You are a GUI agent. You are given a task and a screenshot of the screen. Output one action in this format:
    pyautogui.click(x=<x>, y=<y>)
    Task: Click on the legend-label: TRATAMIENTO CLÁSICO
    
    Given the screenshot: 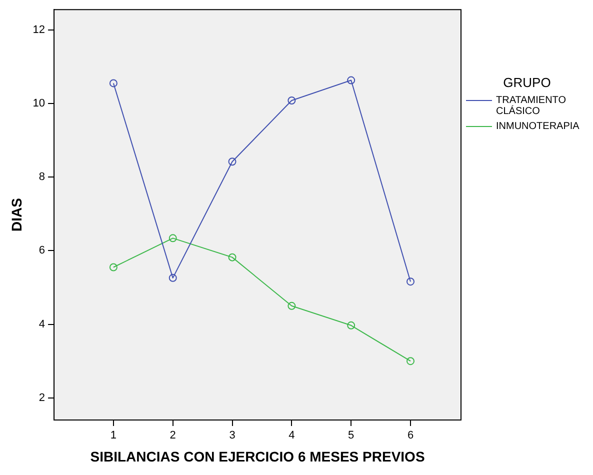 What is the action you would take?
    pyautogui.click(x=531, y=106)
    